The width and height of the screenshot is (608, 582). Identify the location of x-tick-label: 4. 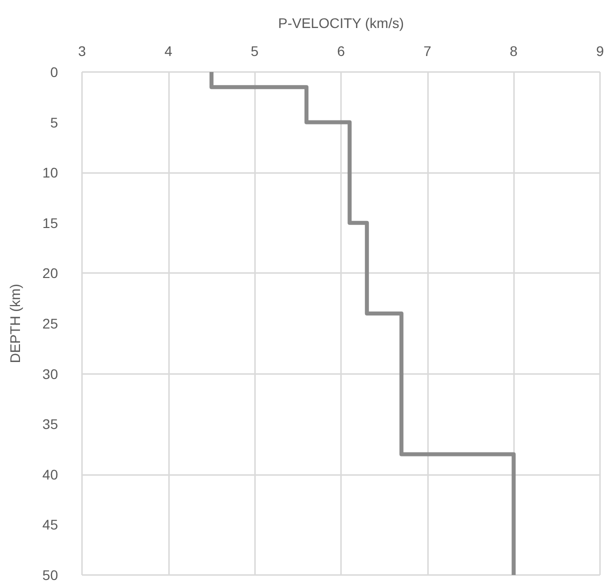
(168, 51).